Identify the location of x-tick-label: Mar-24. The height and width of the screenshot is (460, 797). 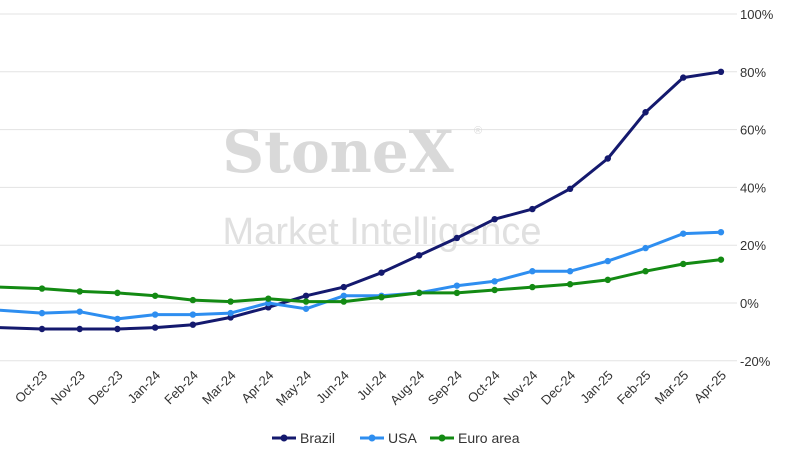
(219, 388).